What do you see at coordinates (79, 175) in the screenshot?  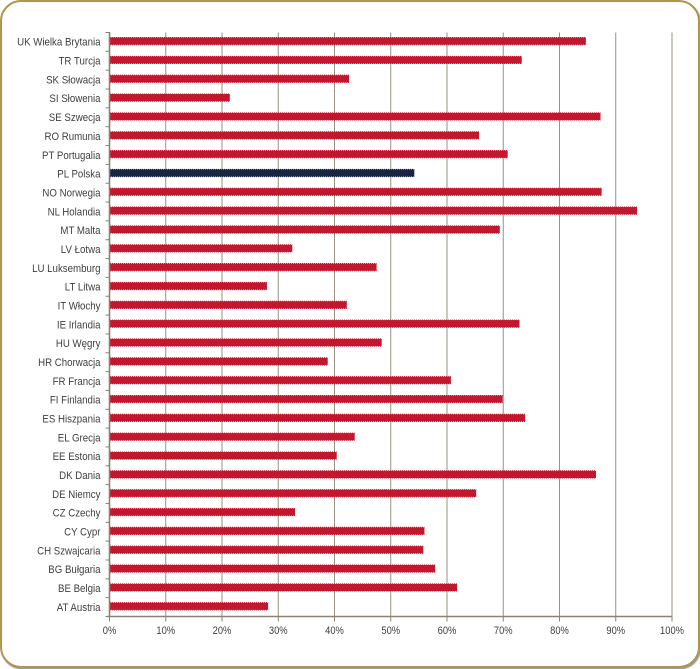 I see `svg-text: PL Polska` at bounding box center [79, 175].